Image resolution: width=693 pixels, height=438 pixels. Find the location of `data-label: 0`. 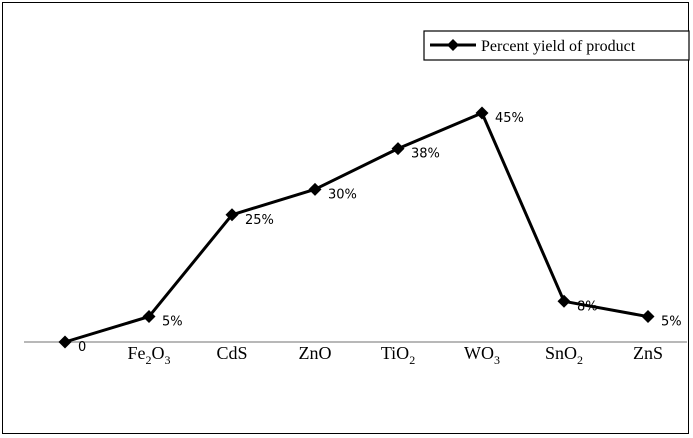

data-label: 0 is located at coordinates (82, 347).